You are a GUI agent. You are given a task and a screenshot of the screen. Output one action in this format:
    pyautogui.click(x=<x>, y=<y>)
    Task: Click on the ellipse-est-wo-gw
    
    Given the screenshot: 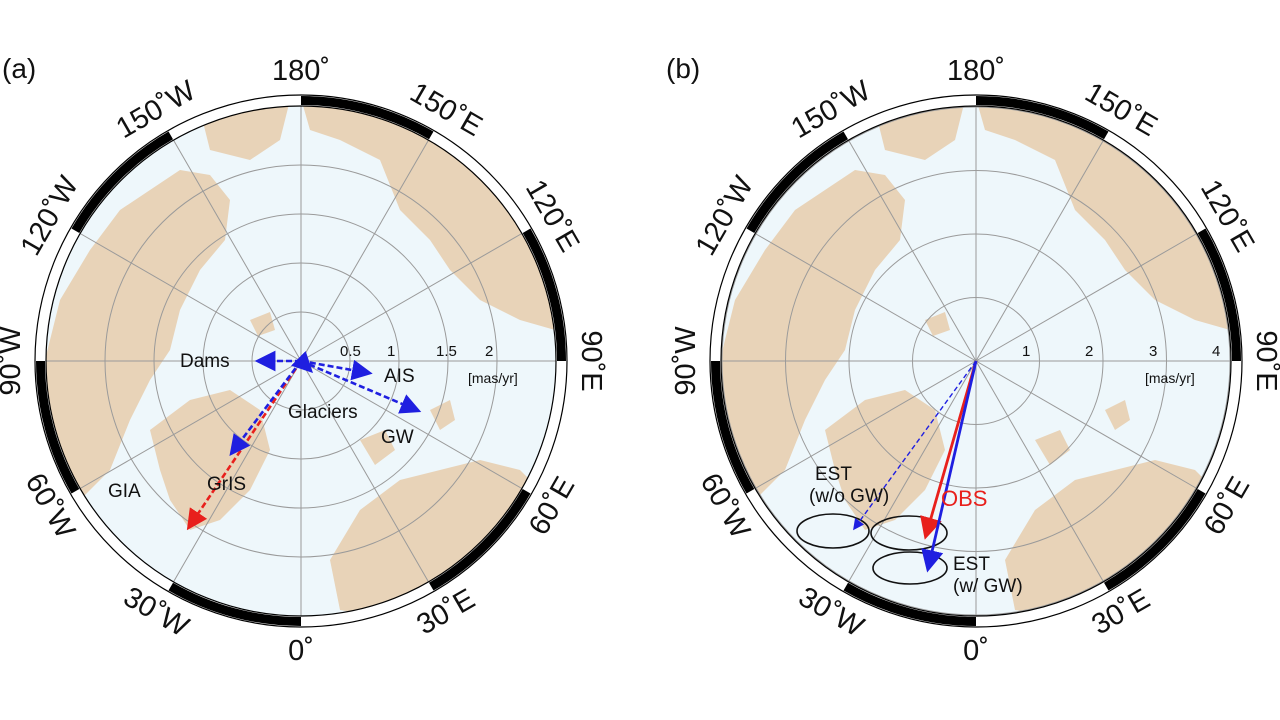 What is the action you would take?
    pyautogui.click(x=833, y=531)
    